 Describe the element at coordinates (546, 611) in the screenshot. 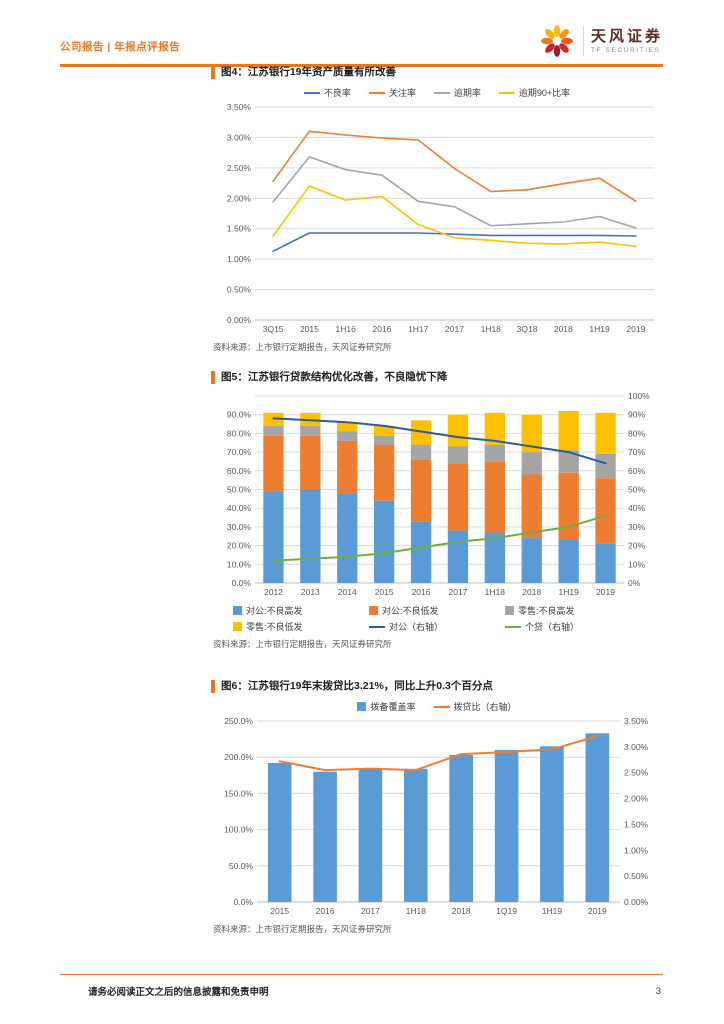

I see `legend-label: 零售:不良高发` at that location.